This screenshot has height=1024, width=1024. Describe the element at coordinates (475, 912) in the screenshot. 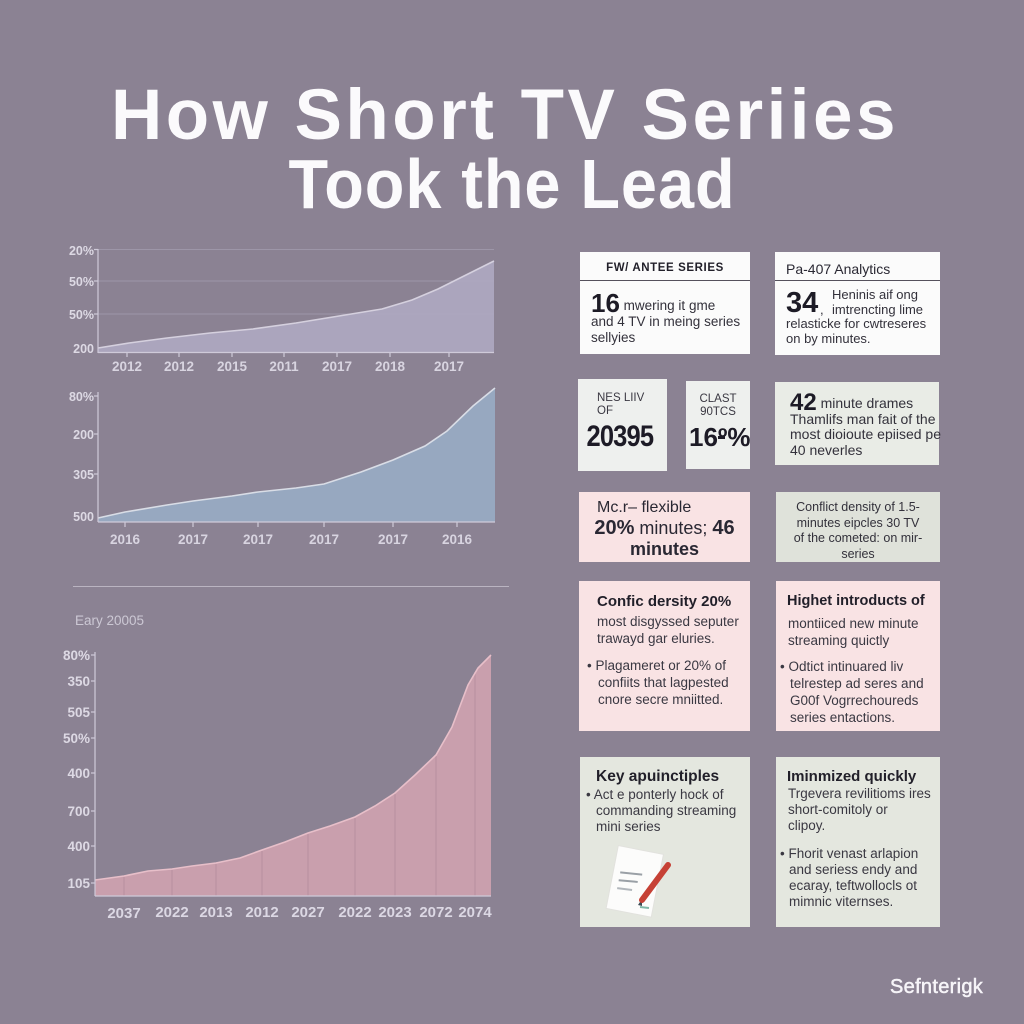

I see `svg-text: 2074` at that location.